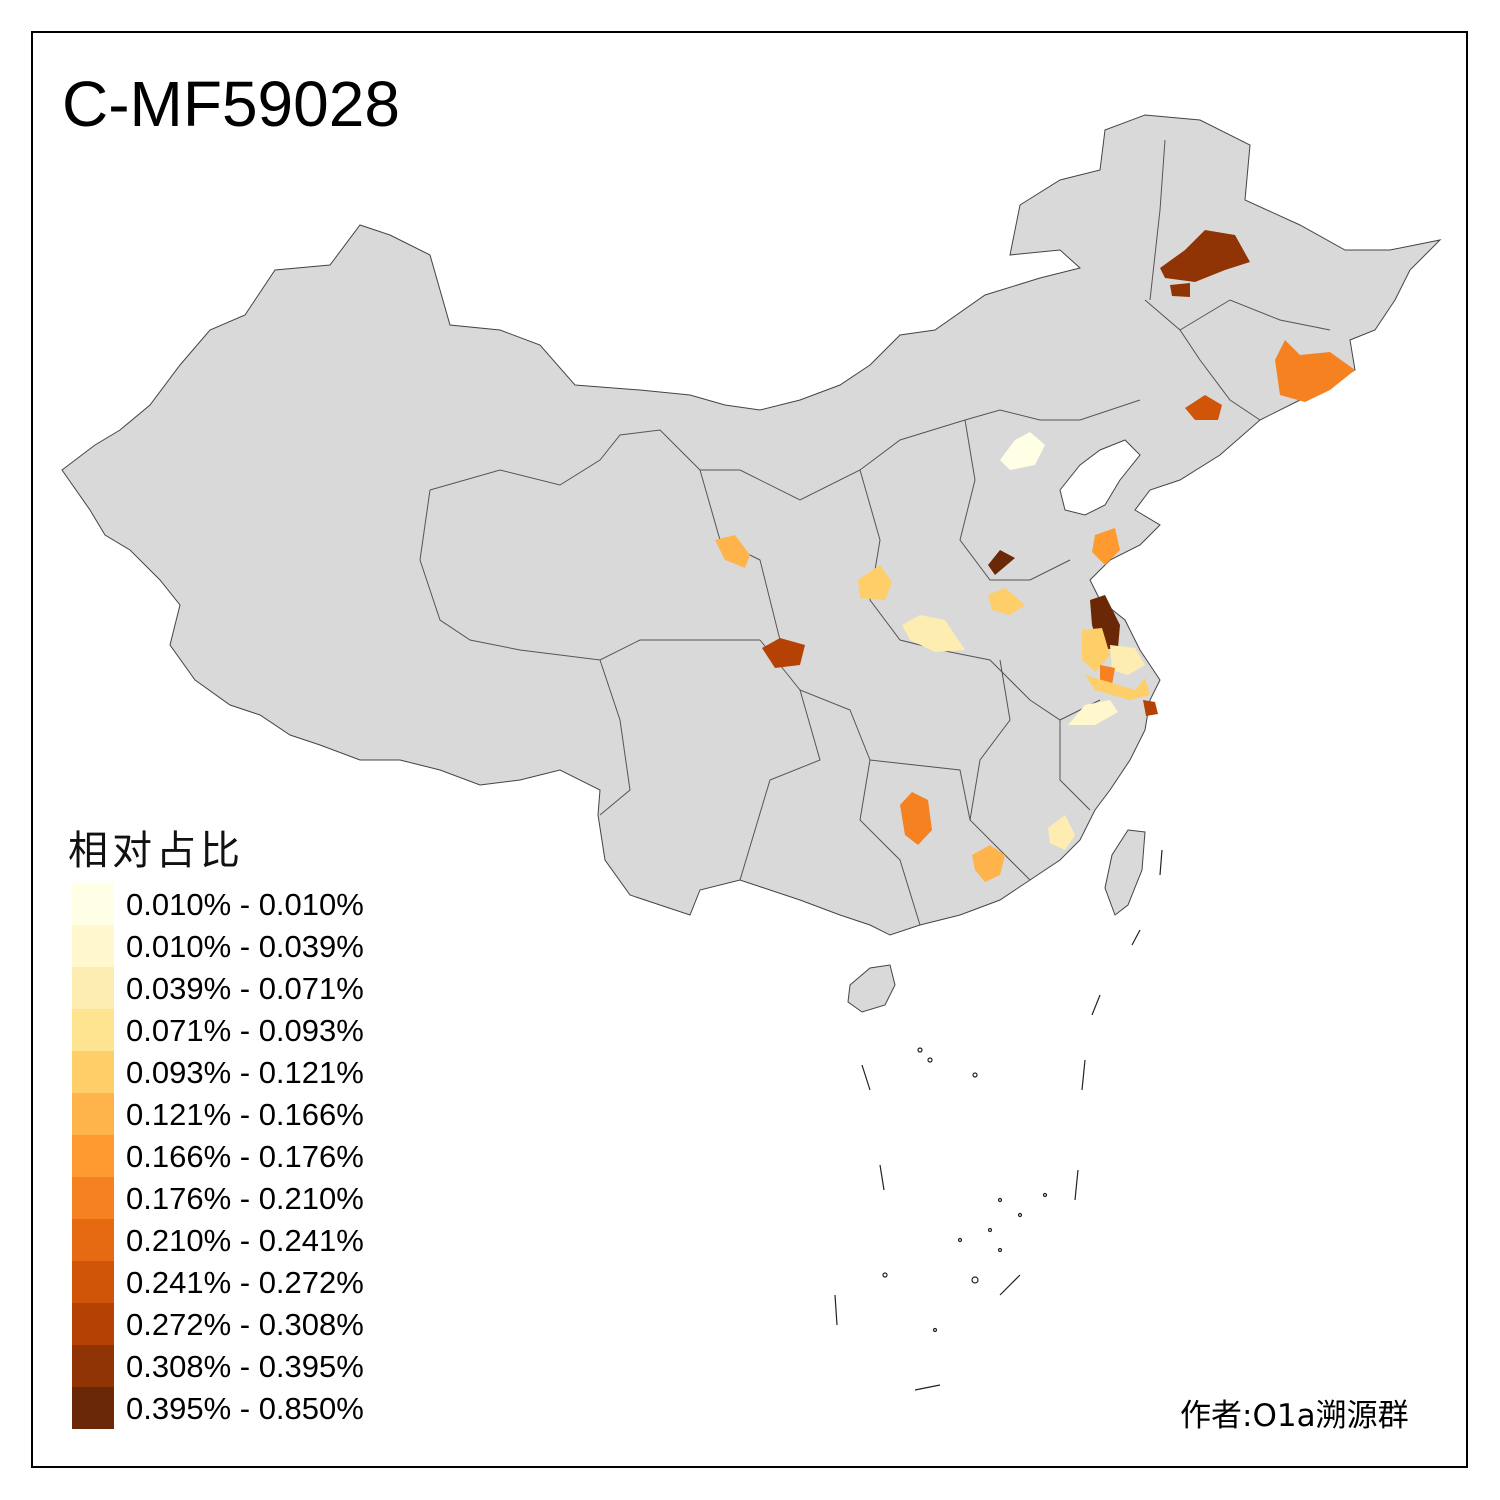  I want to click on legend-label: 0.395% - 0.850%, so click(245, 1408).